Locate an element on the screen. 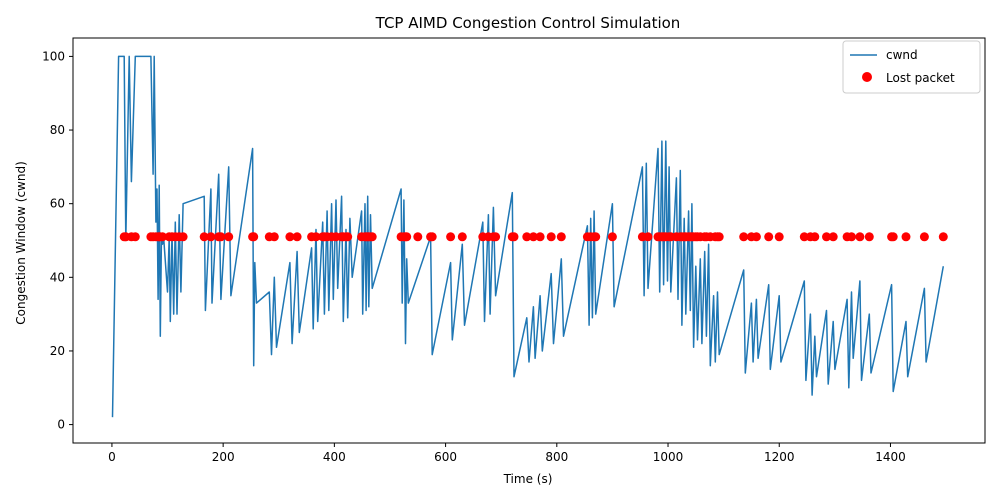  x-axis-label: Time (s) is located at coordinates (528, 479).